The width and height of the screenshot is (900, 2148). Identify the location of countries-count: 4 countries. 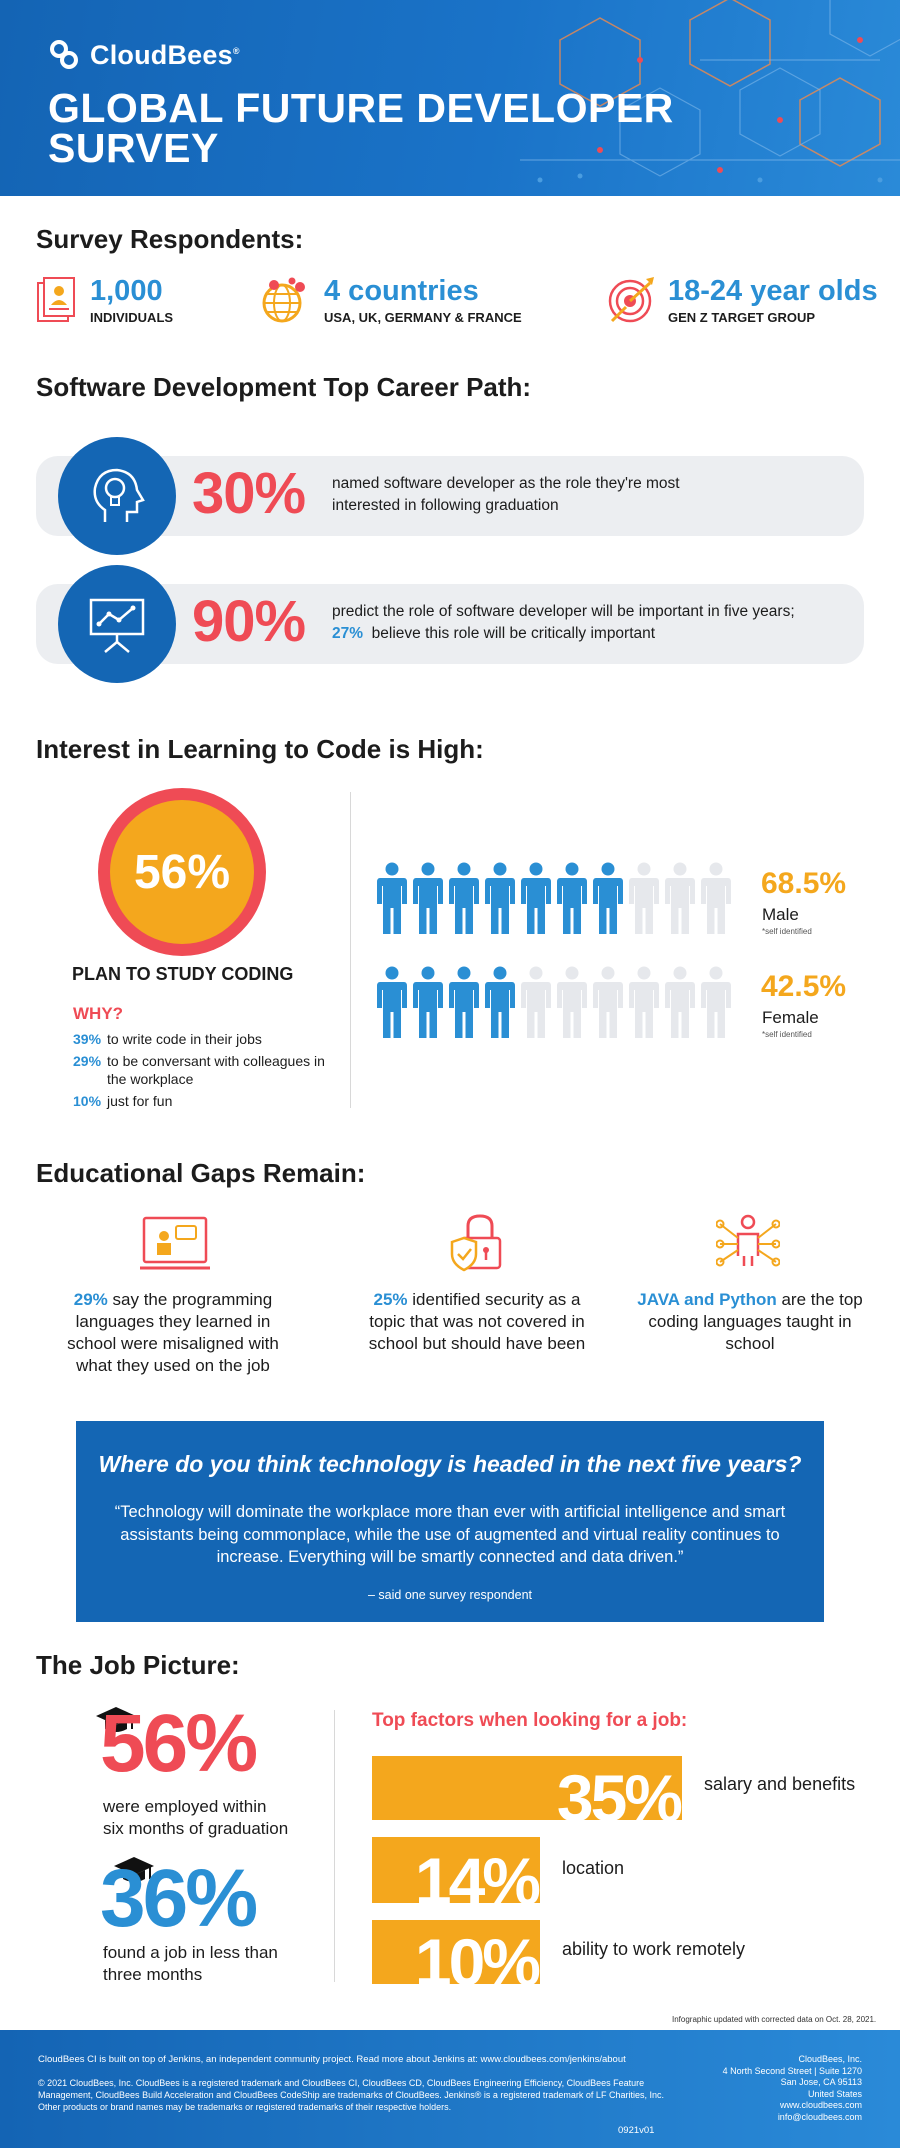
(401, 291).